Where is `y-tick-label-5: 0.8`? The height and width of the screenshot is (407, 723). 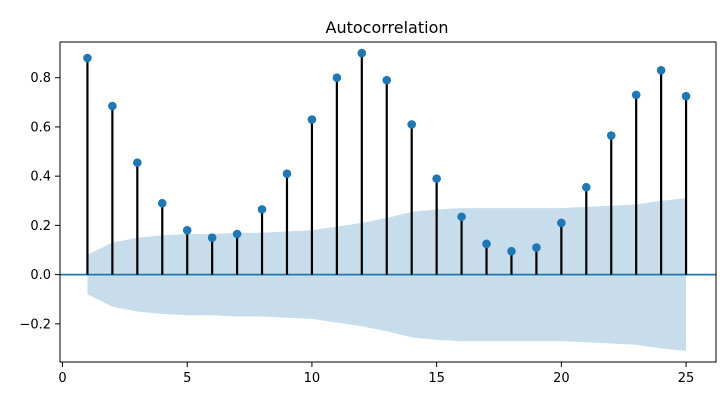 y-tick-label-5: 0.8 is located at coordinates (40, 78).